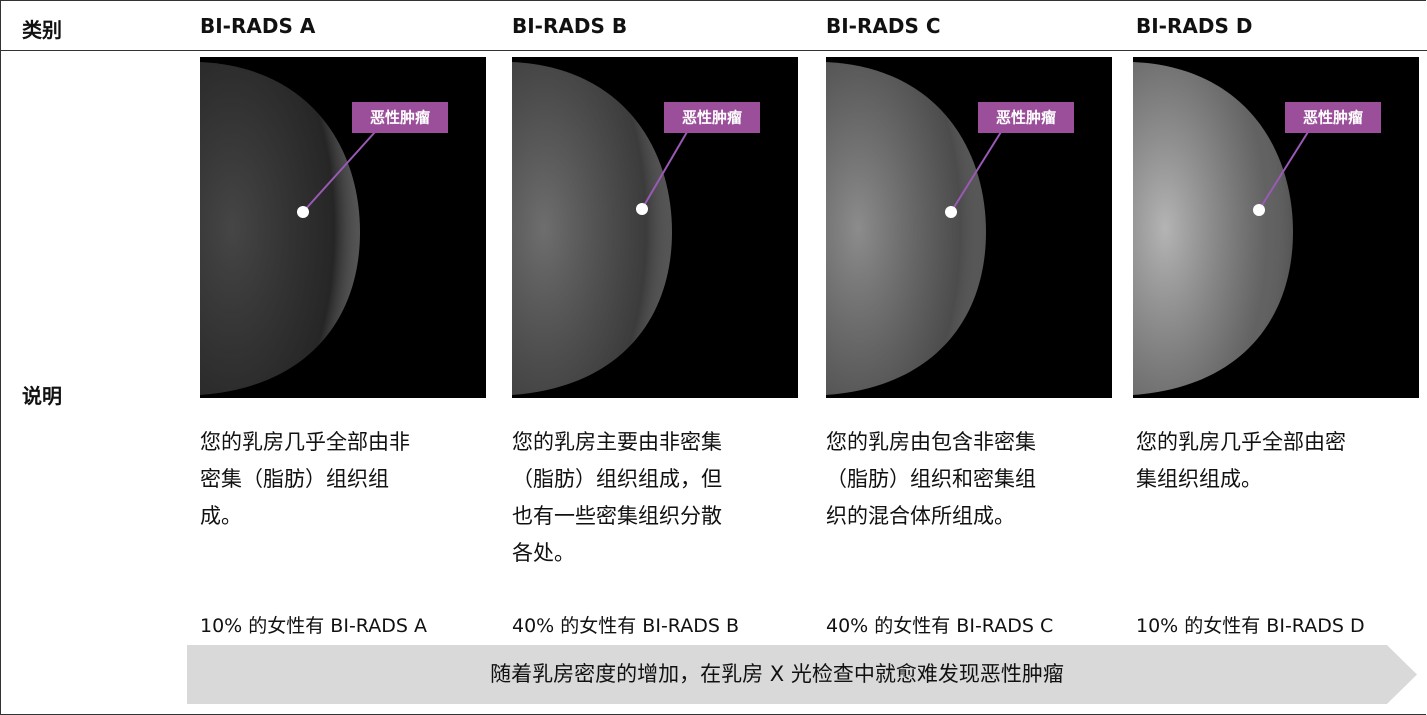 Image resolution: width=1427 pixels, height=715 pixels. What do you see at coordinates (1194, 26) in the screenshot?
I see `header-cell: BI-RADS D` at bounding box center [1194, 26].